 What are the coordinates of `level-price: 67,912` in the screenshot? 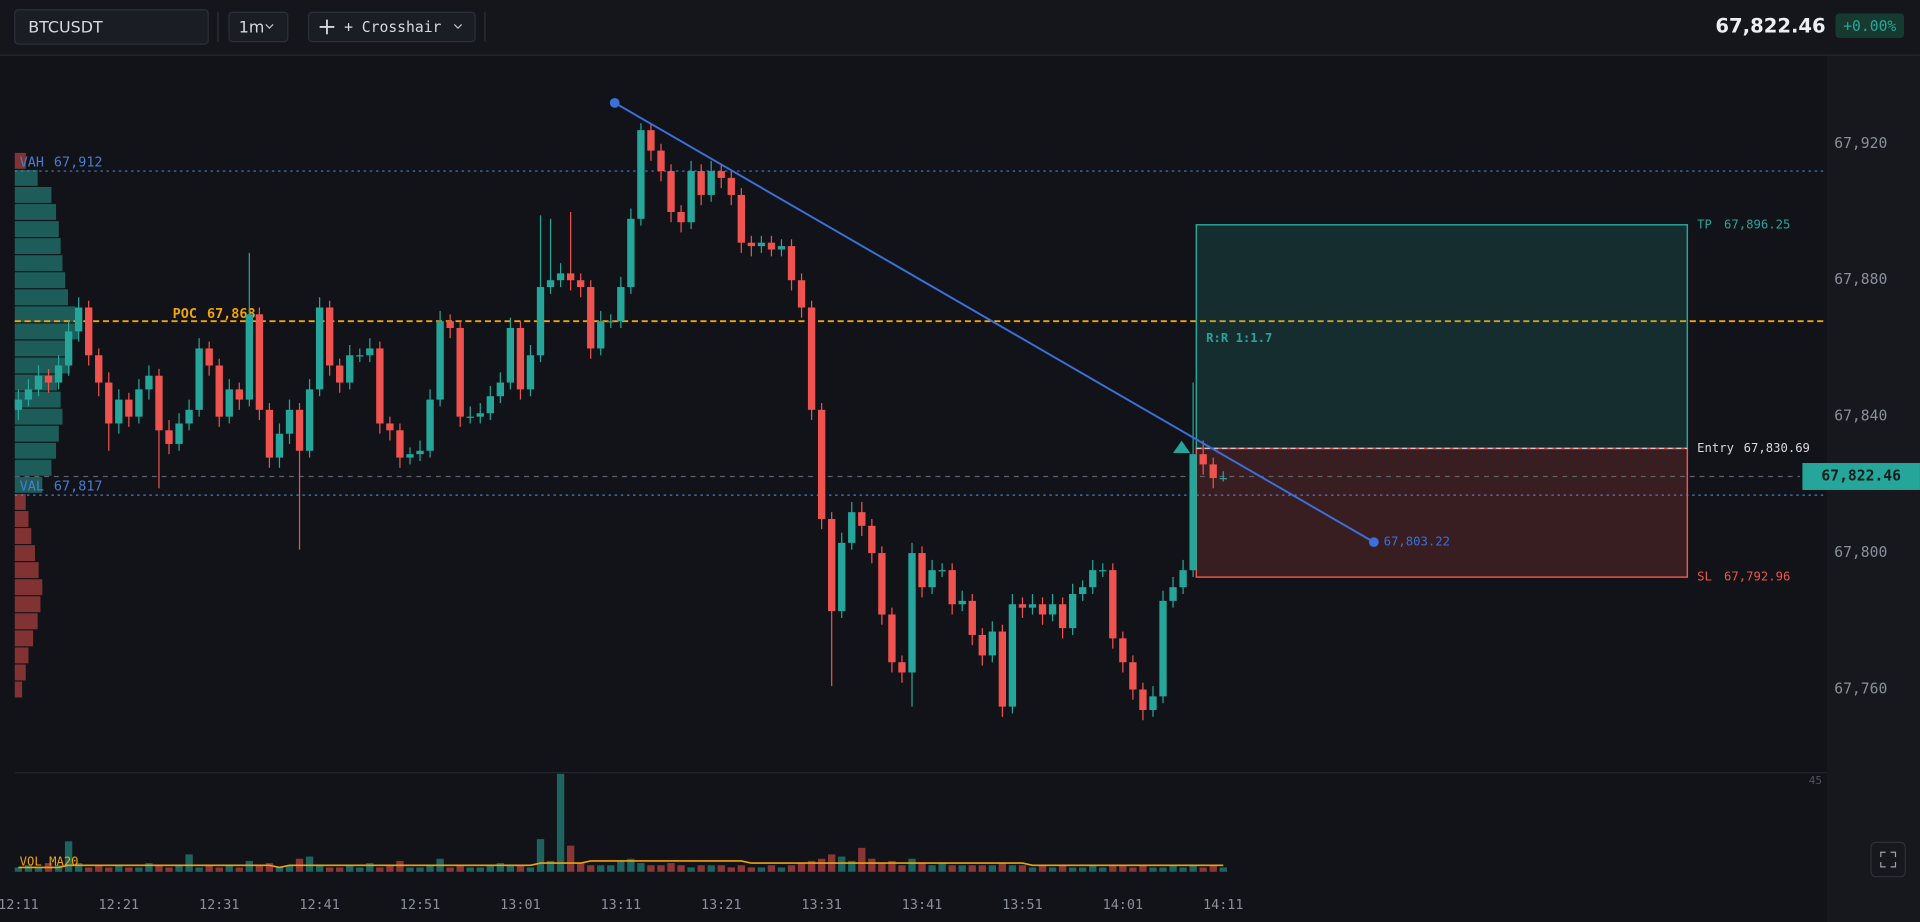 It's located at (78, 163).